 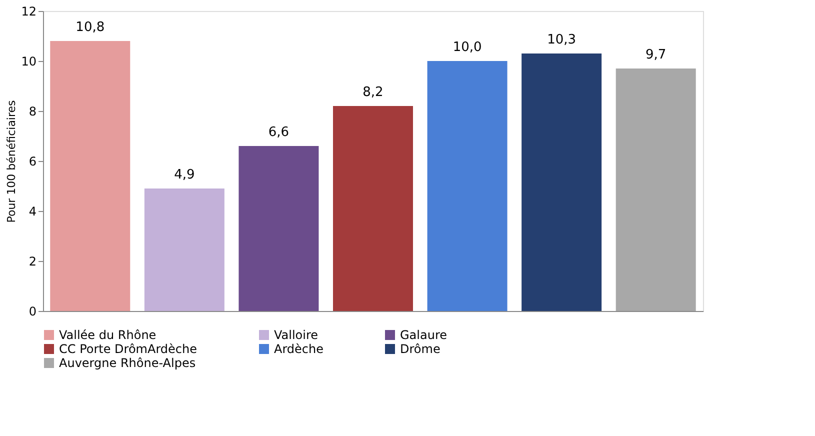 I want to click on data-label: 8,2, so click(x=373, y=92).